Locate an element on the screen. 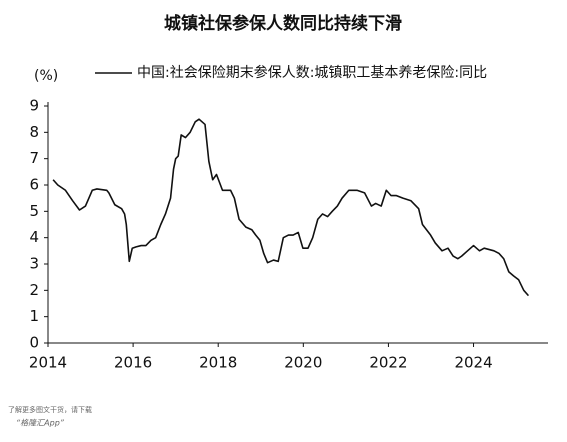 The image size is (567, 442). x-tick-label: 2020 is located at coordinates (303, 363).